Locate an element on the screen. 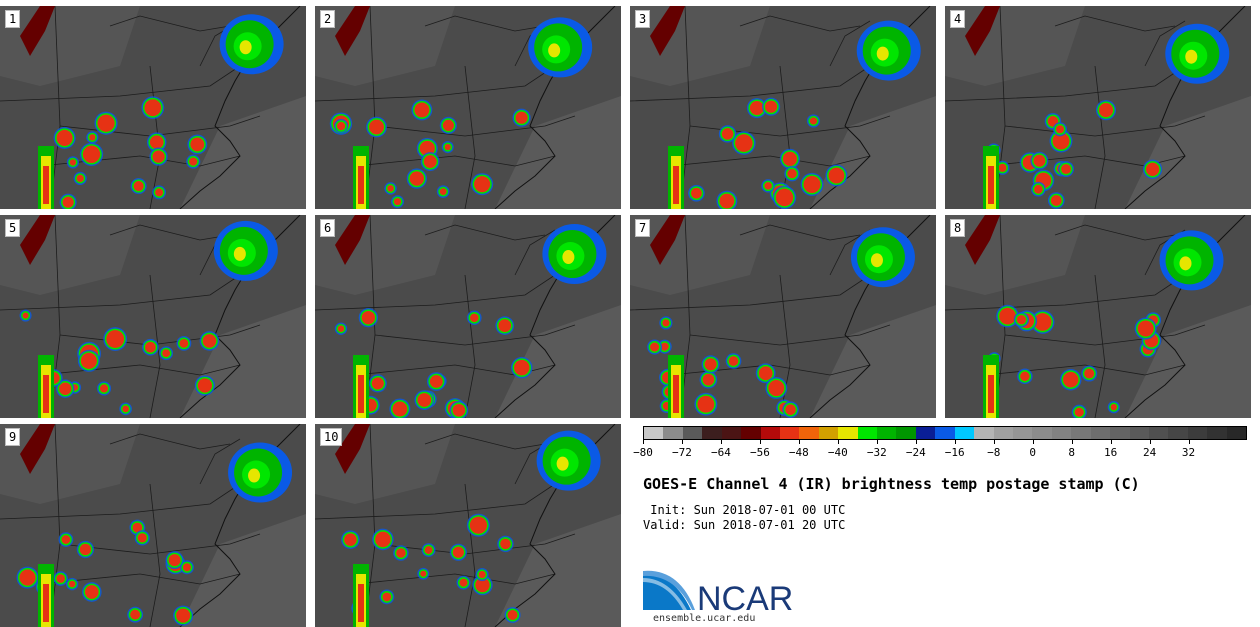 The width and height of the screenshot is (1260, 627). ncar-logo: NCAR is located at coordinates (718, 592).